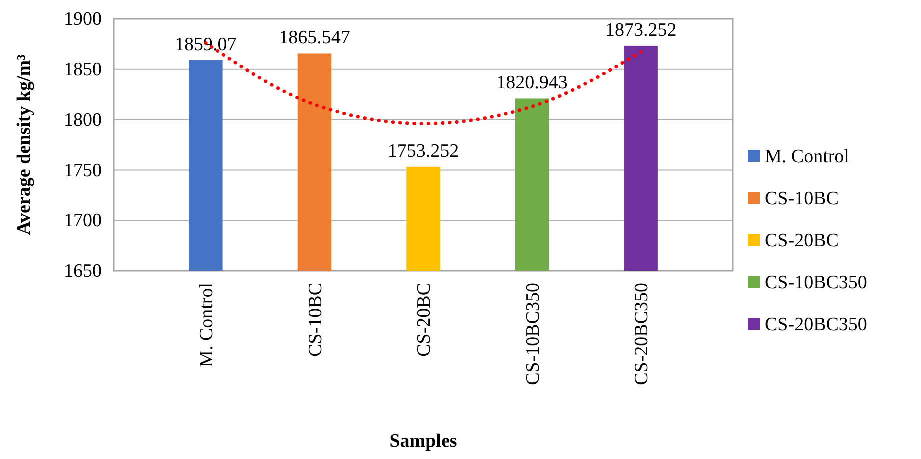 This screenshot has height=459, width=921. I want to click on y-tick-label: 1800, so click(83, 120).